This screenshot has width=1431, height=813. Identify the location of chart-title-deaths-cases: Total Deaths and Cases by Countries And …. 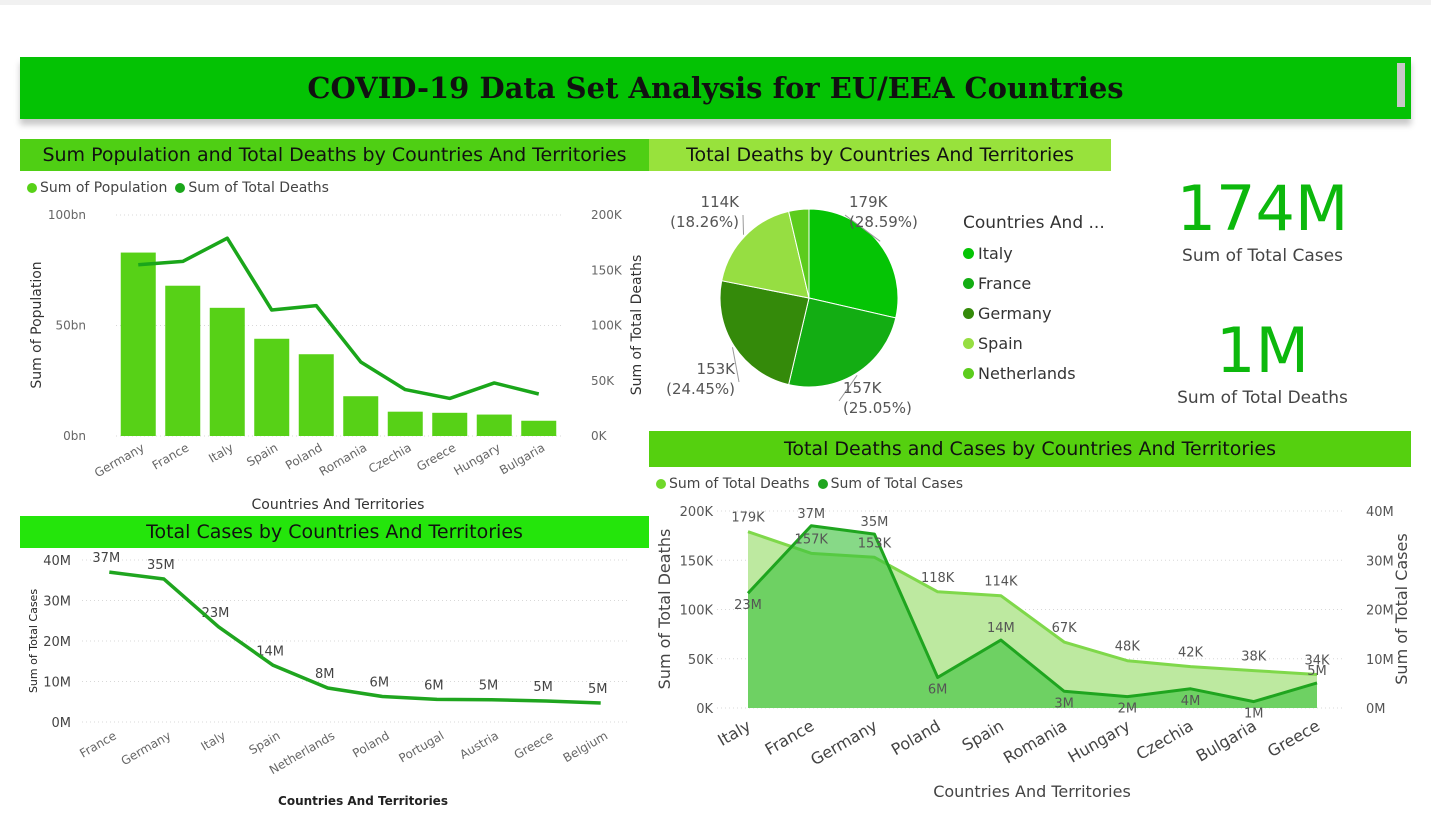
(1030, 449).